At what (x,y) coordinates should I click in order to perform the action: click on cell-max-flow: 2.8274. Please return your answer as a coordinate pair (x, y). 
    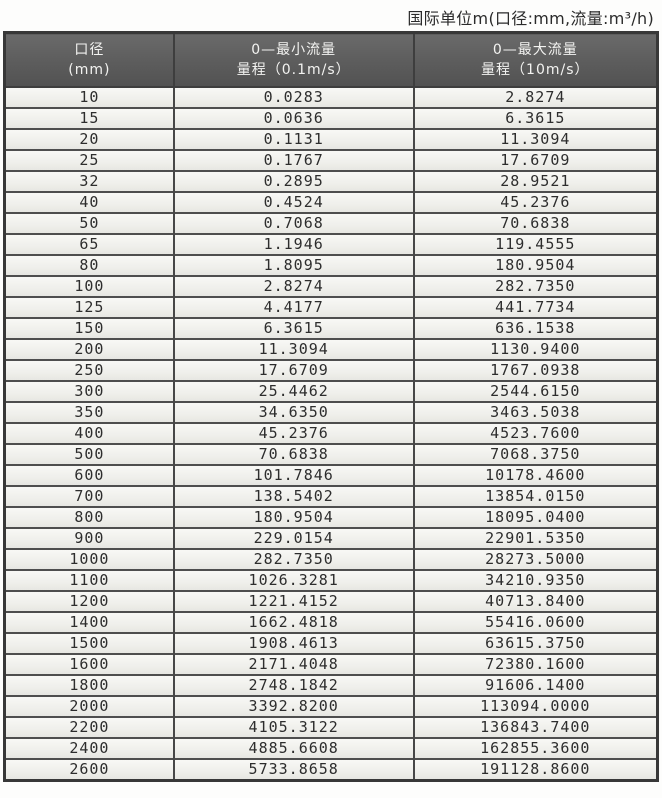
    Looking at the image, I should click on (535, 97).